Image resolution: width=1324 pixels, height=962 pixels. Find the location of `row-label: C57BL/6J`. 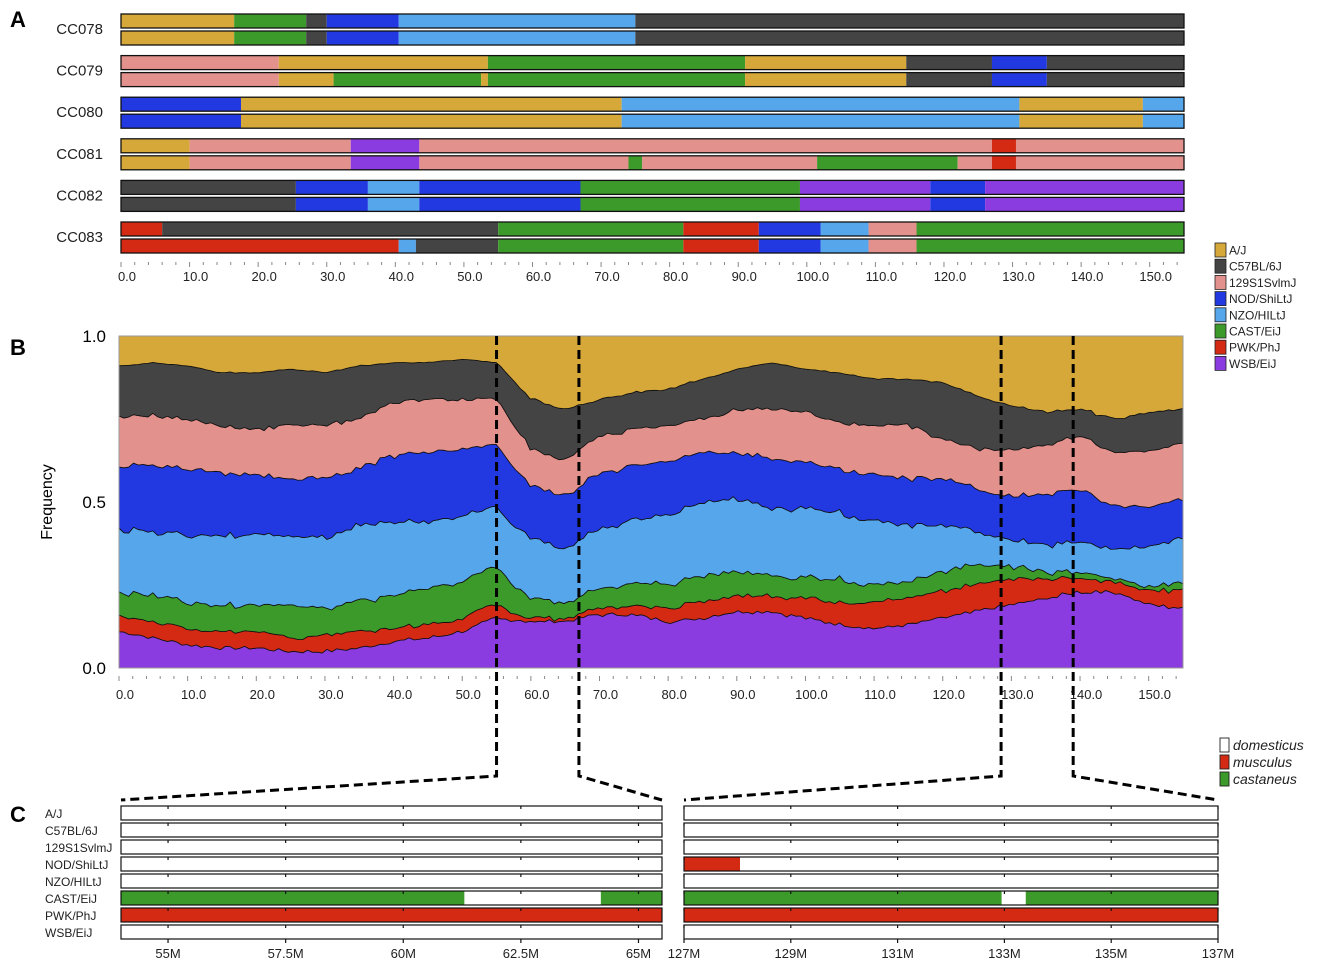

row-label: C57BL/6J is located at coordinates (71, 831).